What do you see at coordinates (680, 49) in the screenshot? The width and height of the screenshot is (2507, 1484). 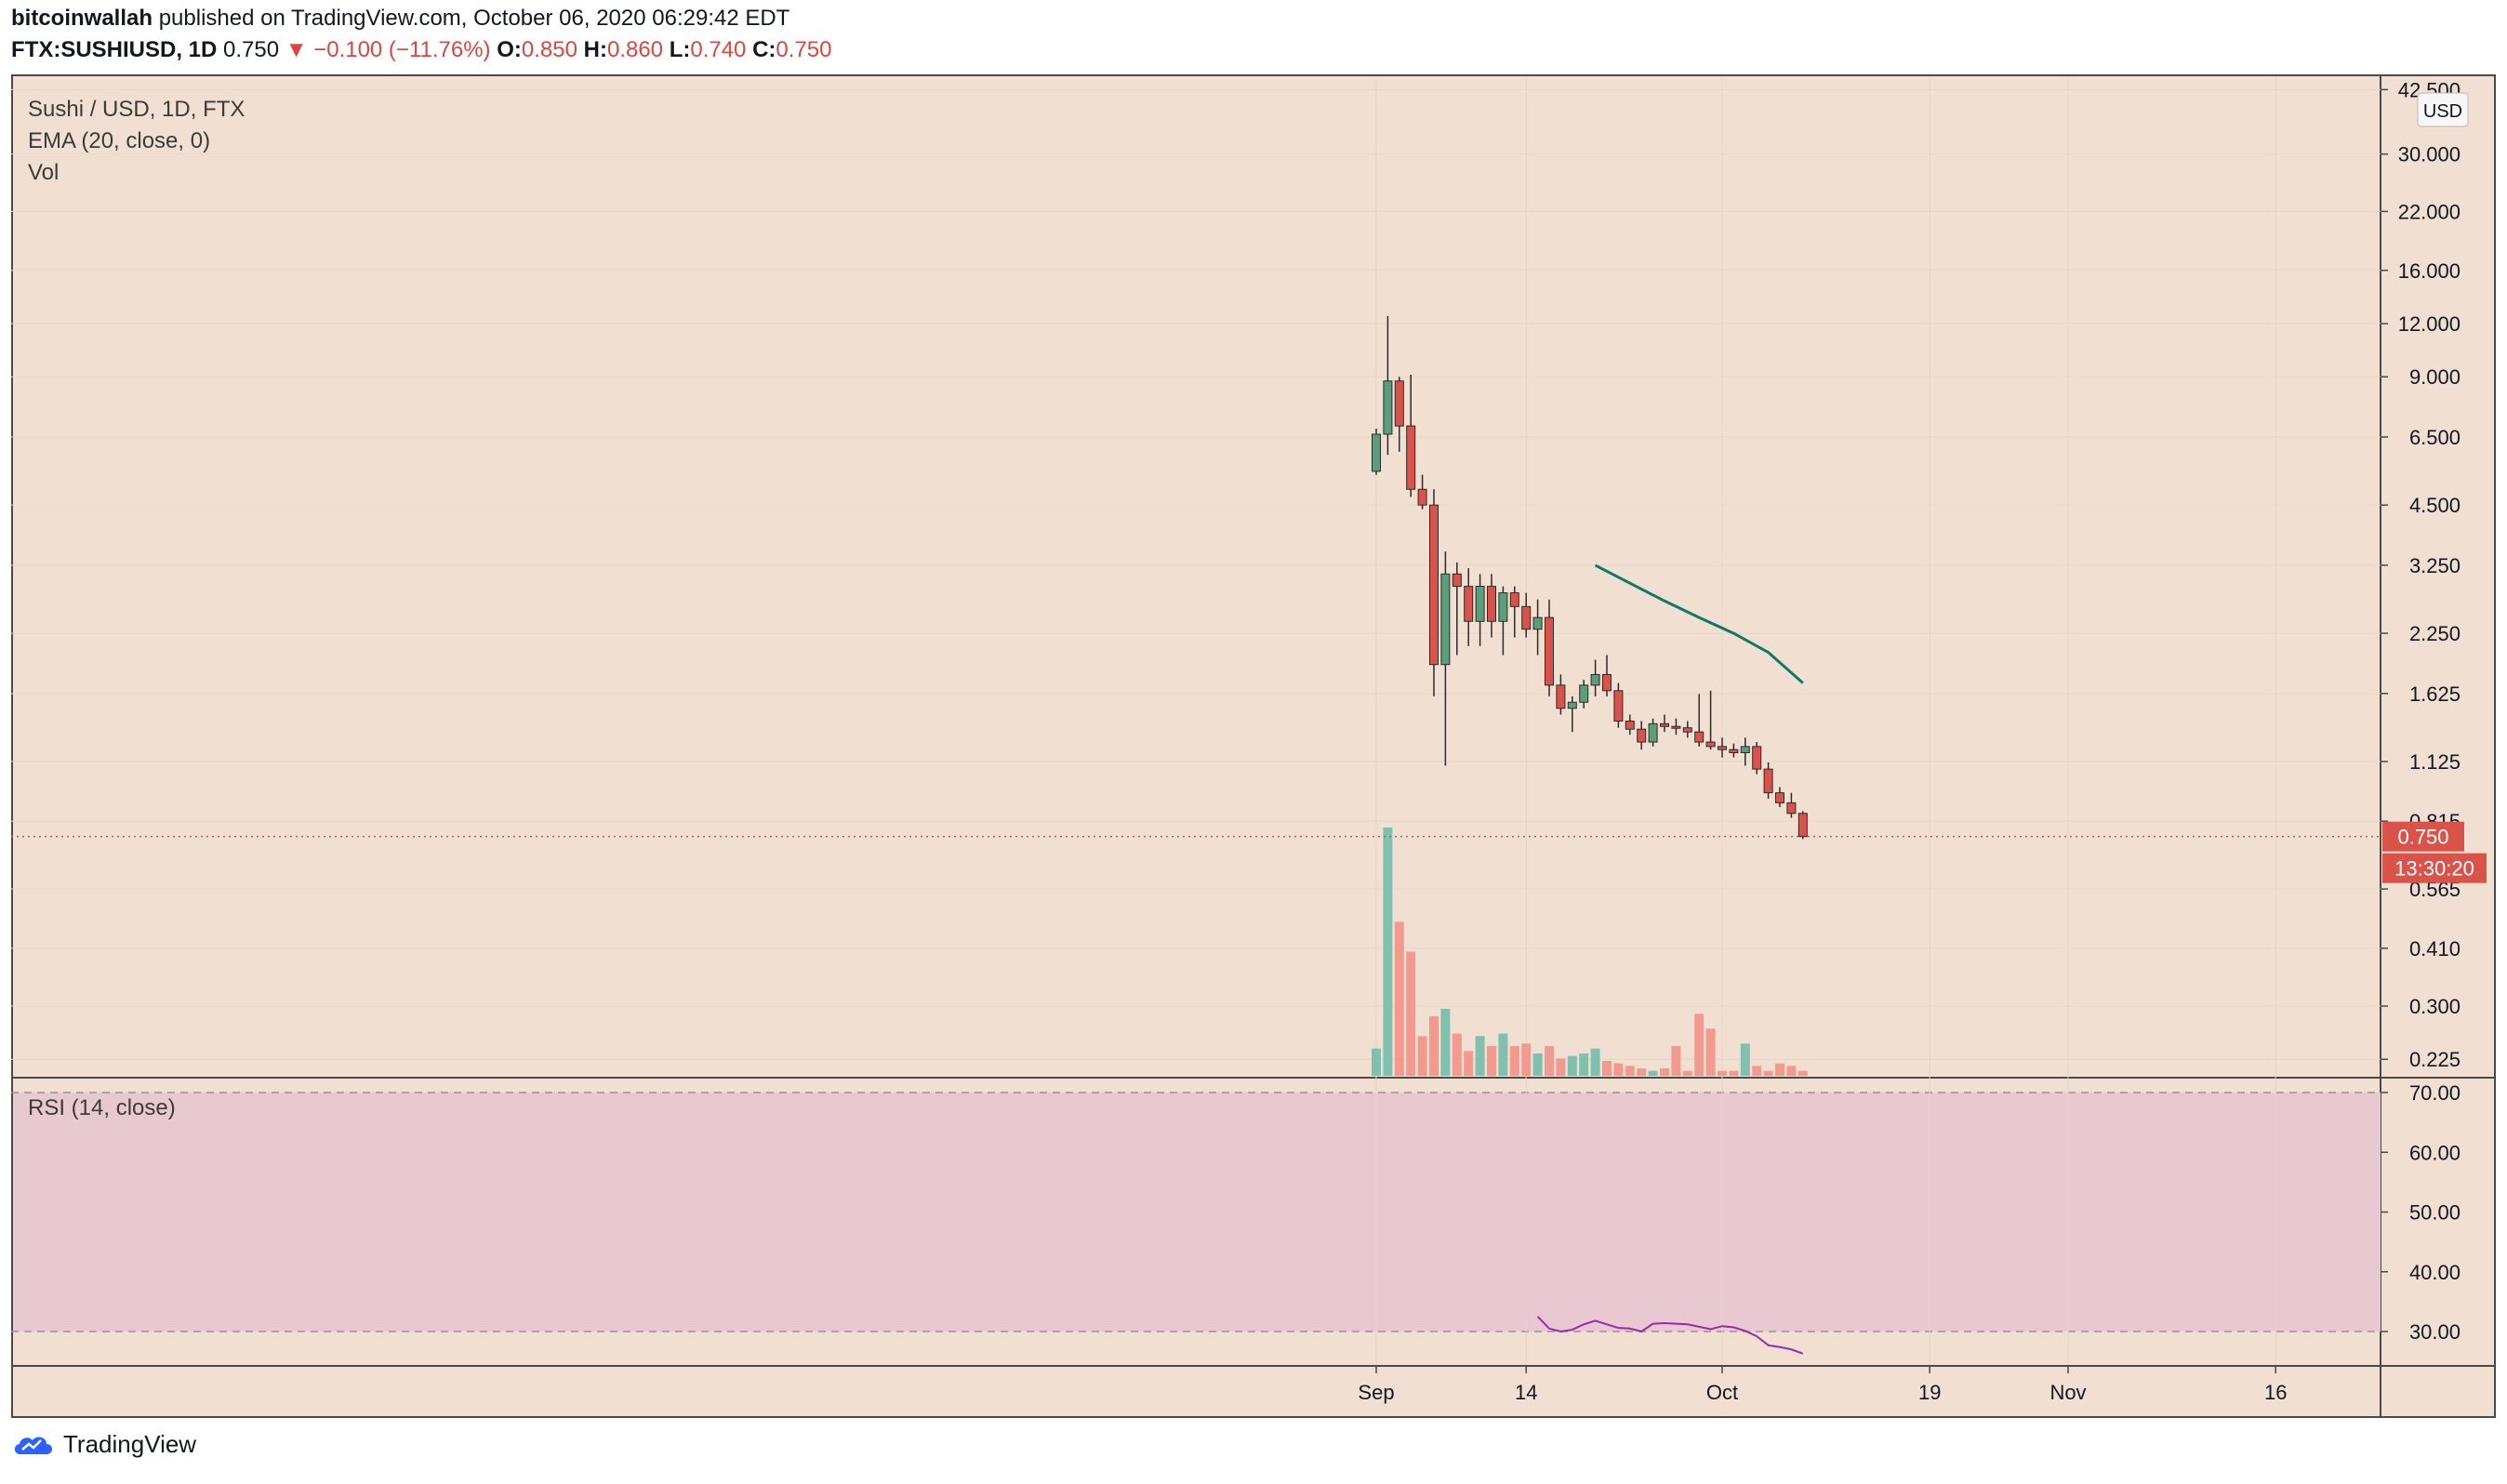 I see `low-label: L:` at bounding box center [680, 49].